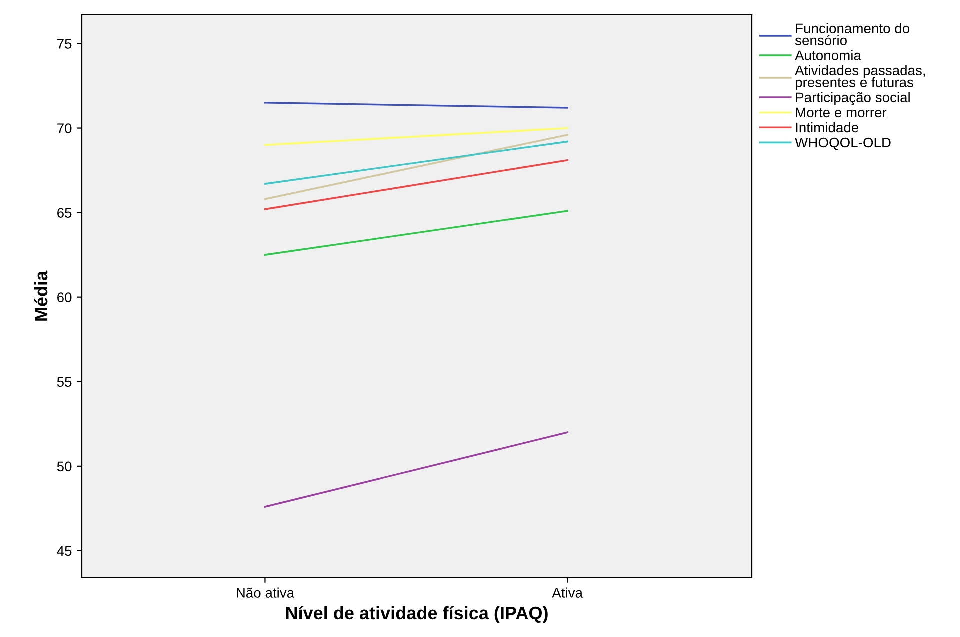  I want to click on legend-label: Participação social, so click(853, 99).